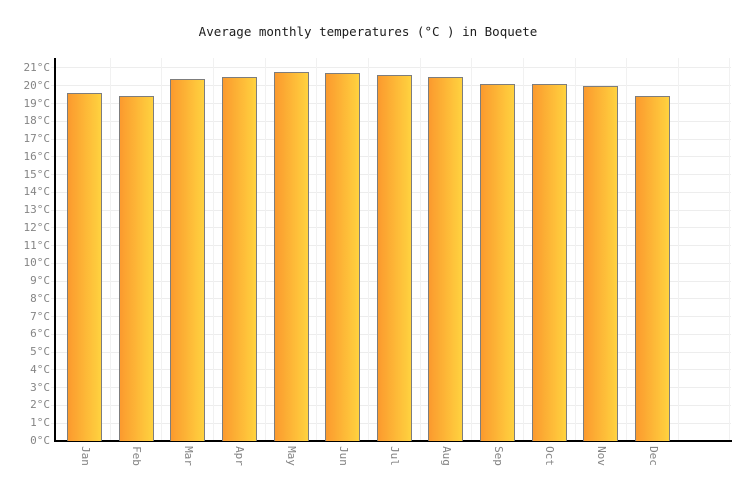  I want to click on h-gridline, so click(391, 68).